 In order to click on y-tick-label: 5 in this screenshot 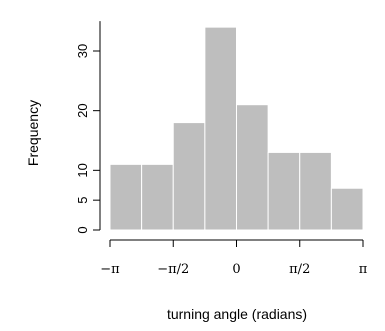, I will do `click(82, 200)`.